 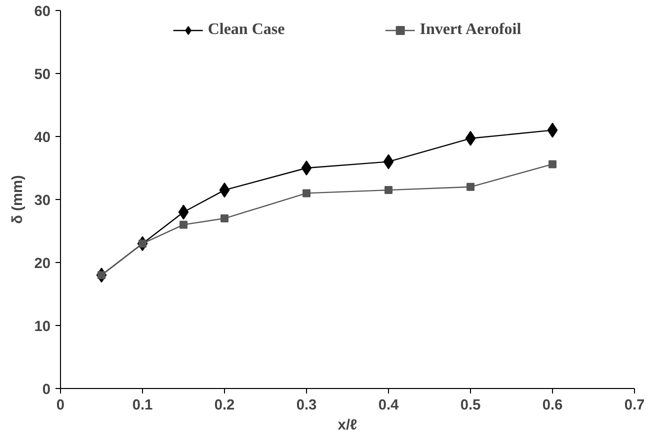 I want to click on y-tick-label: 50, so click(x=42, y=75).